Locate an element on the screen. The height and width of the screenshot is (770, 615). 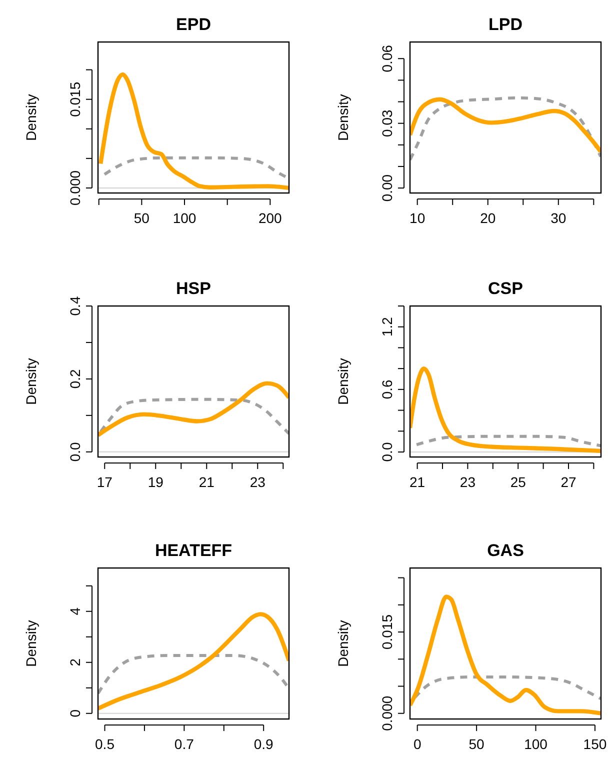
chart-title: HEATEFF is located at coordinates (193, 550).